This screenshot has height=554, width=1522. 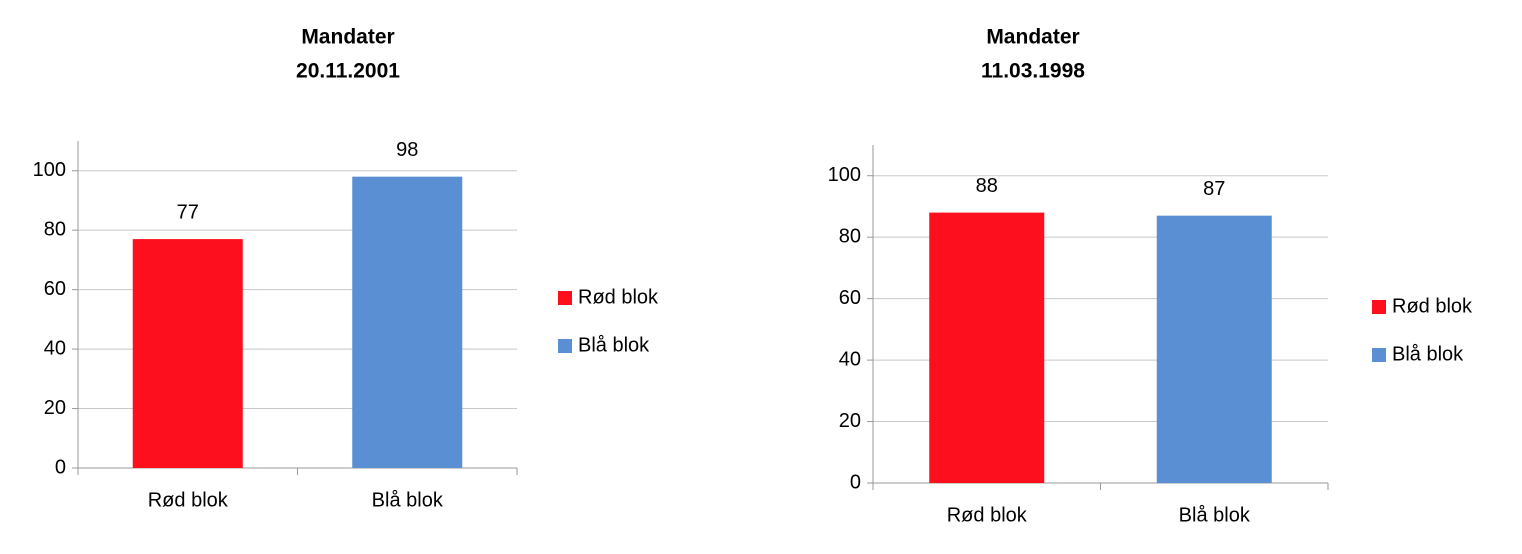 I want to click on data-label: 98, so click(x=407, y=150).